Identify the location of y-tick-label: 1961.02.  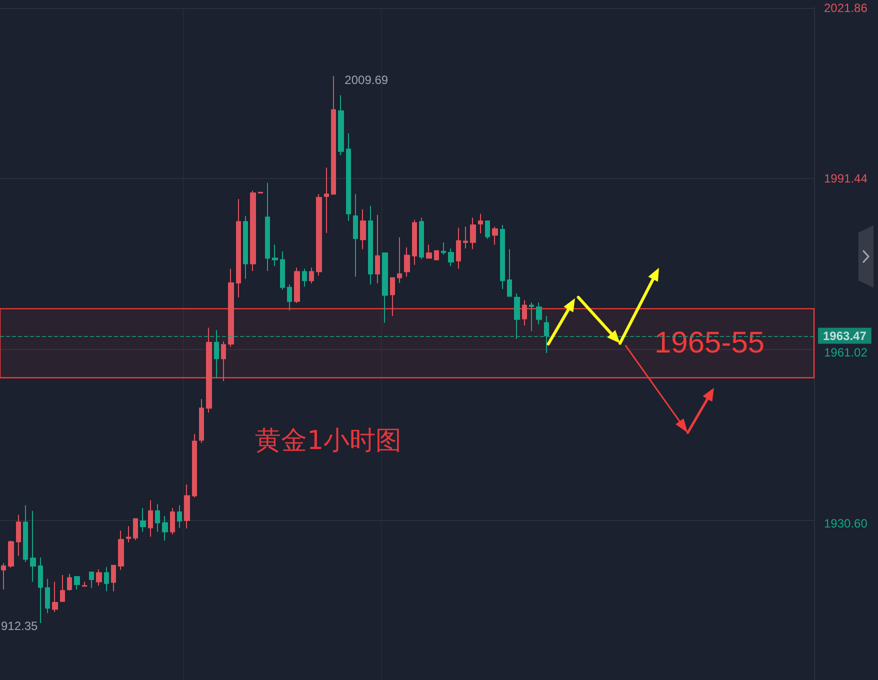
(846, 353).